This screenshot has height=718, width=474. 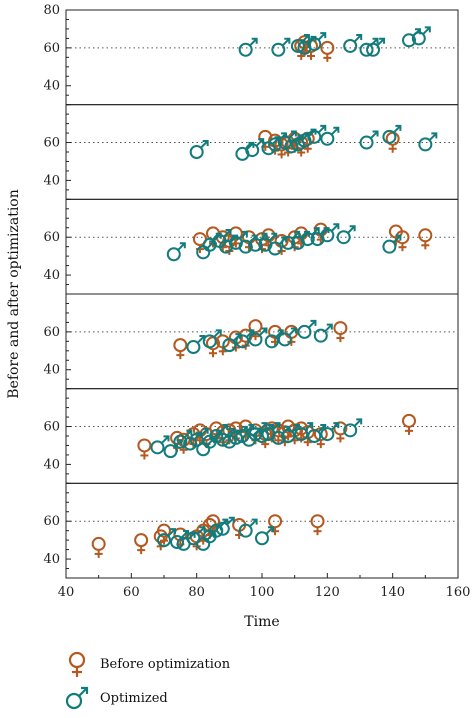 I want to click on x-tick-label: 140, so click(x=392, y=592).